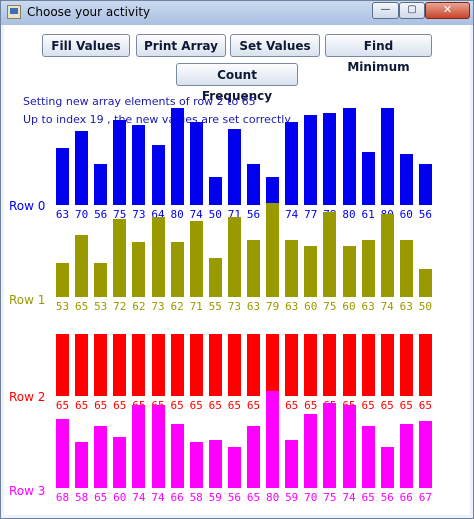  Describe the element at coordinates (215, 214) in the screenshot. I see `value-label-row0-index8: 50` at that location.